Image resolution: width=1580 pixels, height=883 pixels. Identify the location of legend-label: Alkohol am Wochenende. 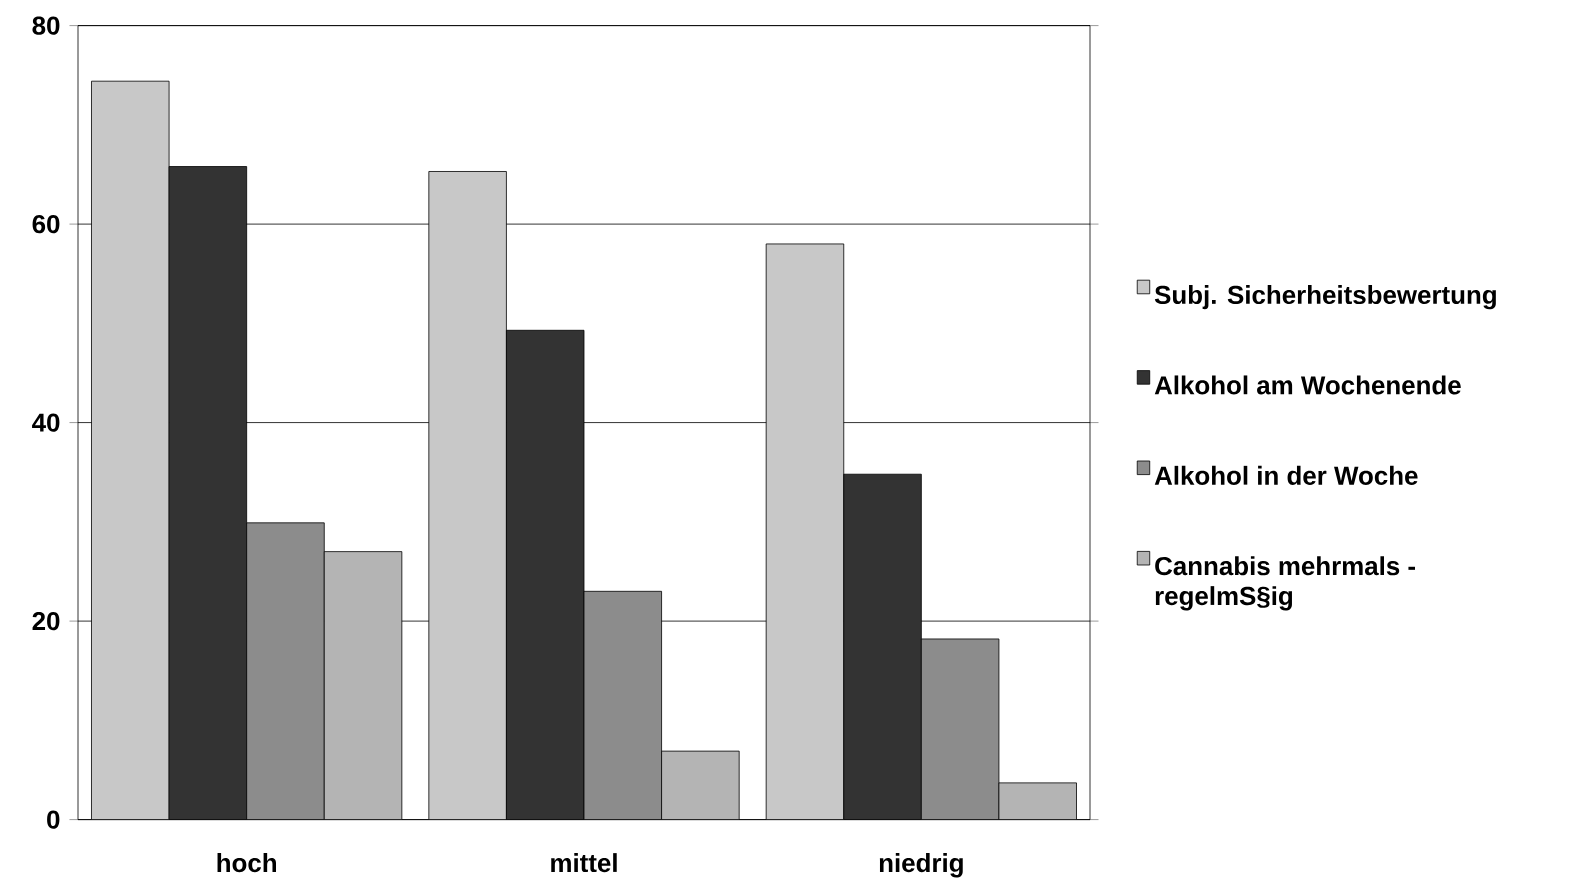
(1307, 385).